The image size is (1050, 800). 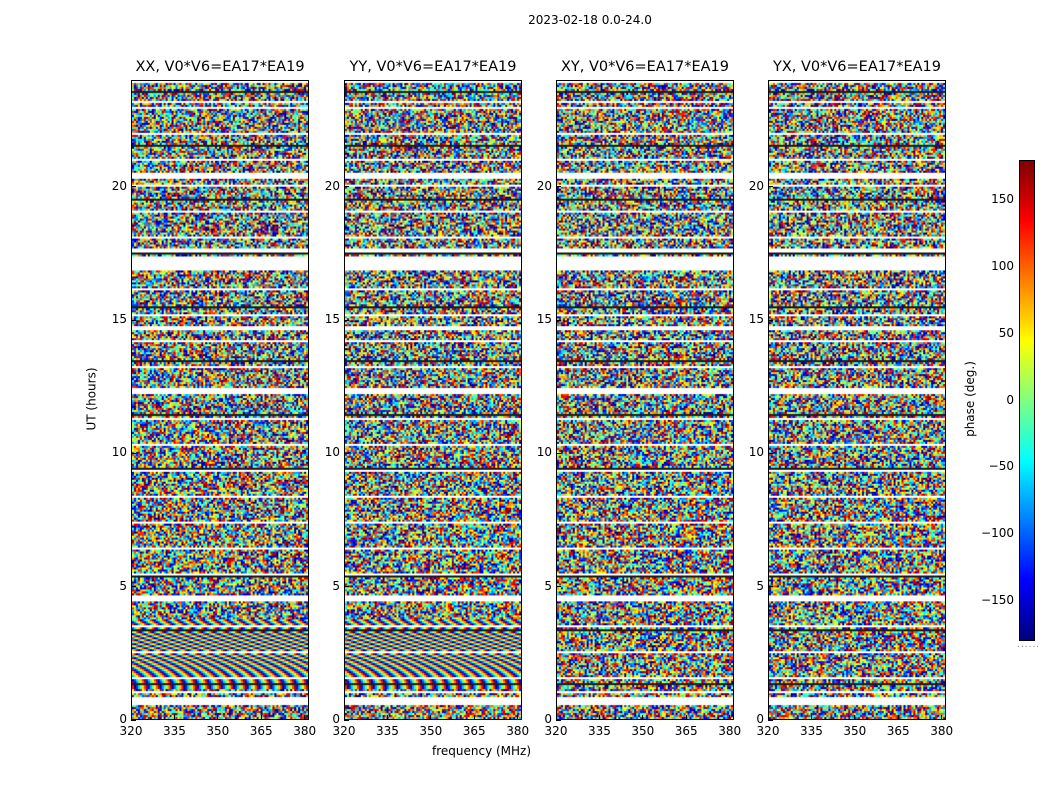 I want to click on colorbar-tick-label: 50, so click(x=1006, y=332).